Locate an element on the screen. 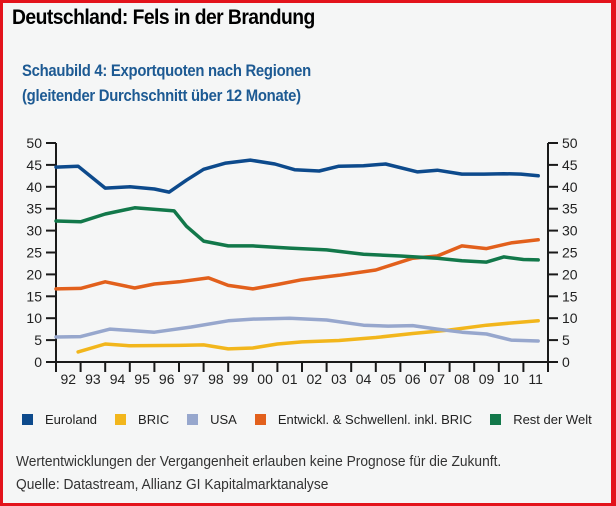 The height and width of the screenshot is (506, 616). x-tick-label: 01 is located at coordinates (290, 379).